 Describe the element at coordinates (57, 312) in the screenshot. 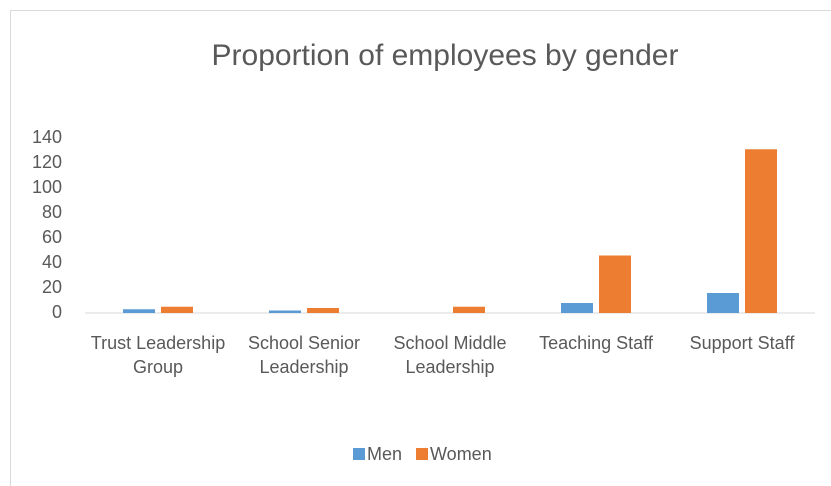

I see `y-tick-label: 0` at that location.